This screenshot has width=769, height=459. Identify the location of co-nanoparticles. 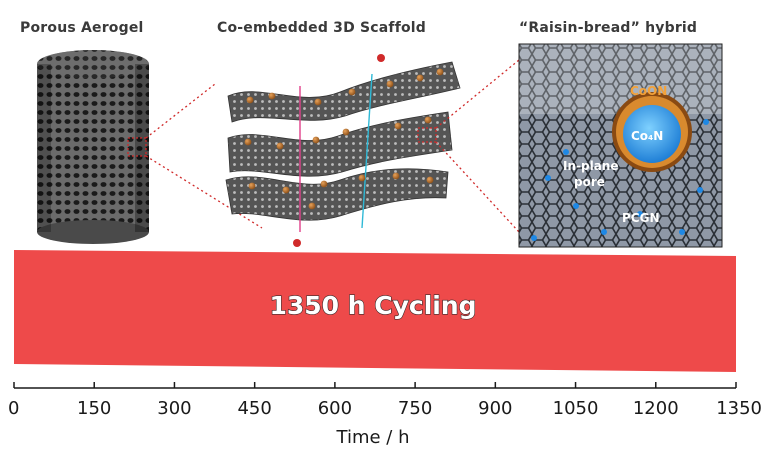
(344, 139).